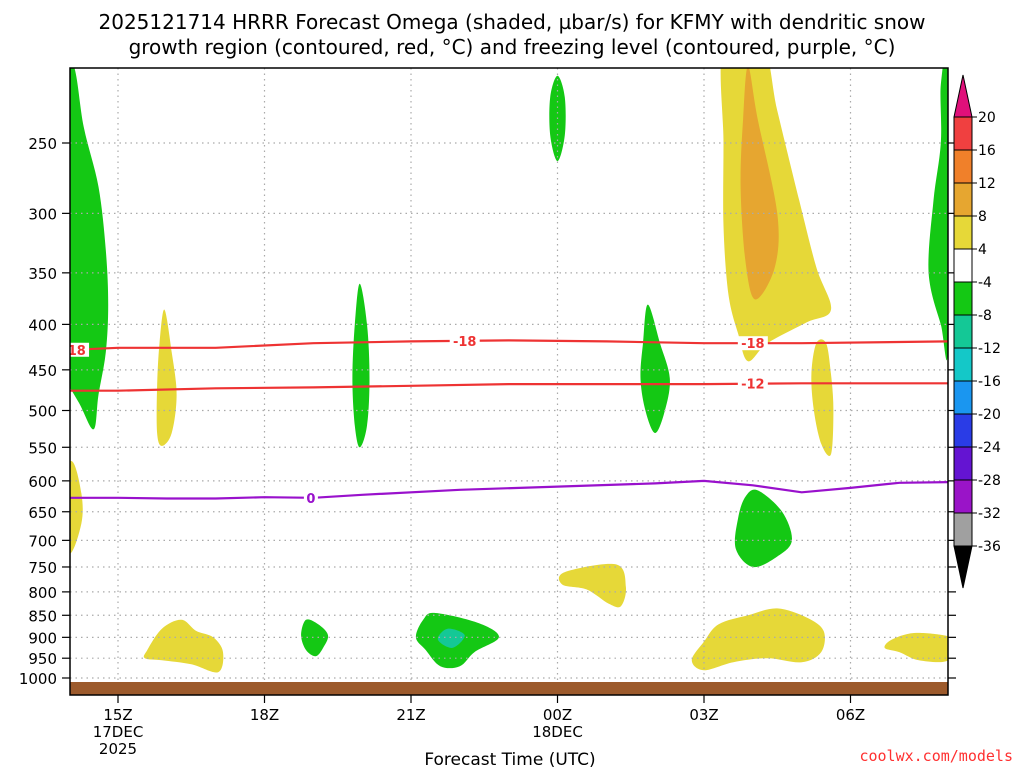 This screenshot has height=768, width=1024. What do you see at coordinates (936, 756) in the screenshot?
I see `credit-text: coolwx.com/models` at bounding box center [936, 756].